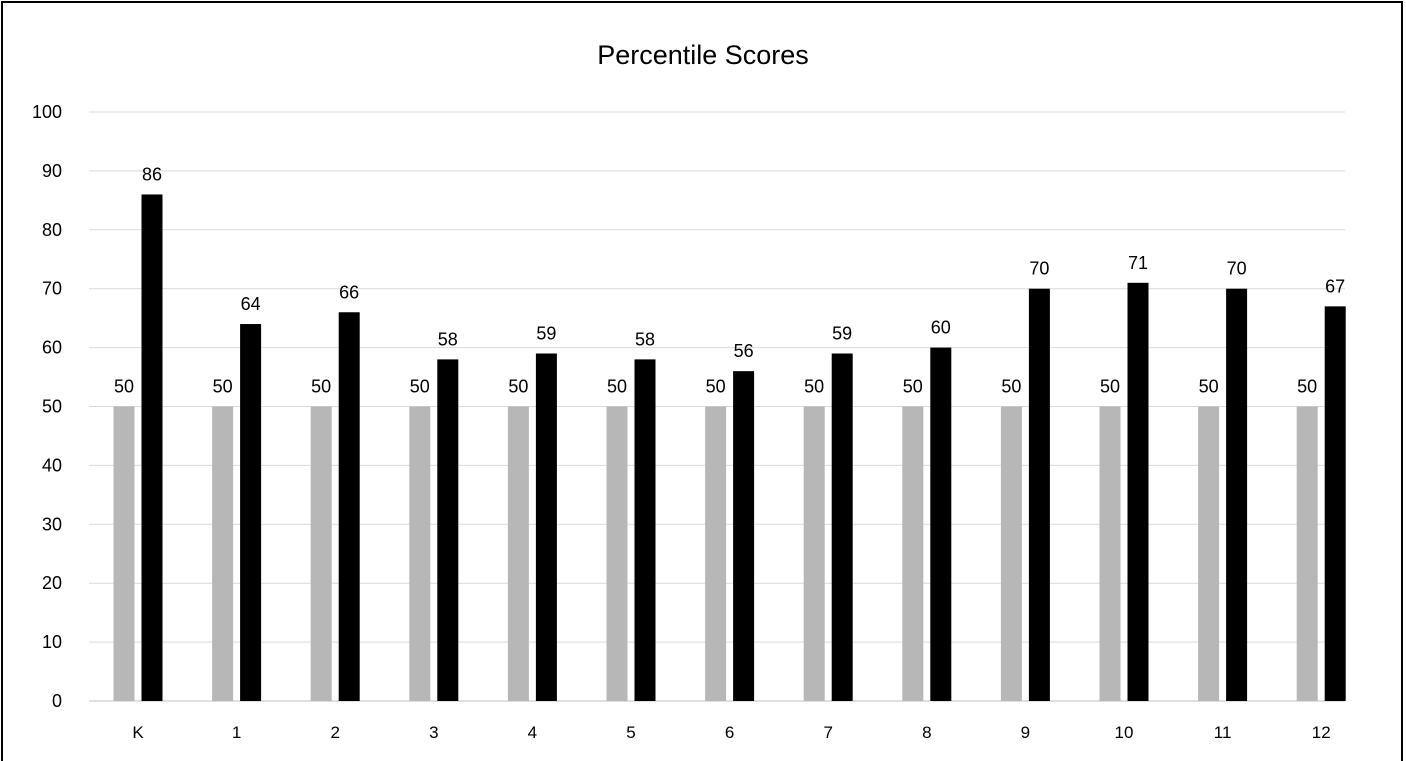 The height and width of the screenshot is (761, 1406). Describe the element at coordinates (941, 328) in the screenshot. I see `data-label: 60` at that location.